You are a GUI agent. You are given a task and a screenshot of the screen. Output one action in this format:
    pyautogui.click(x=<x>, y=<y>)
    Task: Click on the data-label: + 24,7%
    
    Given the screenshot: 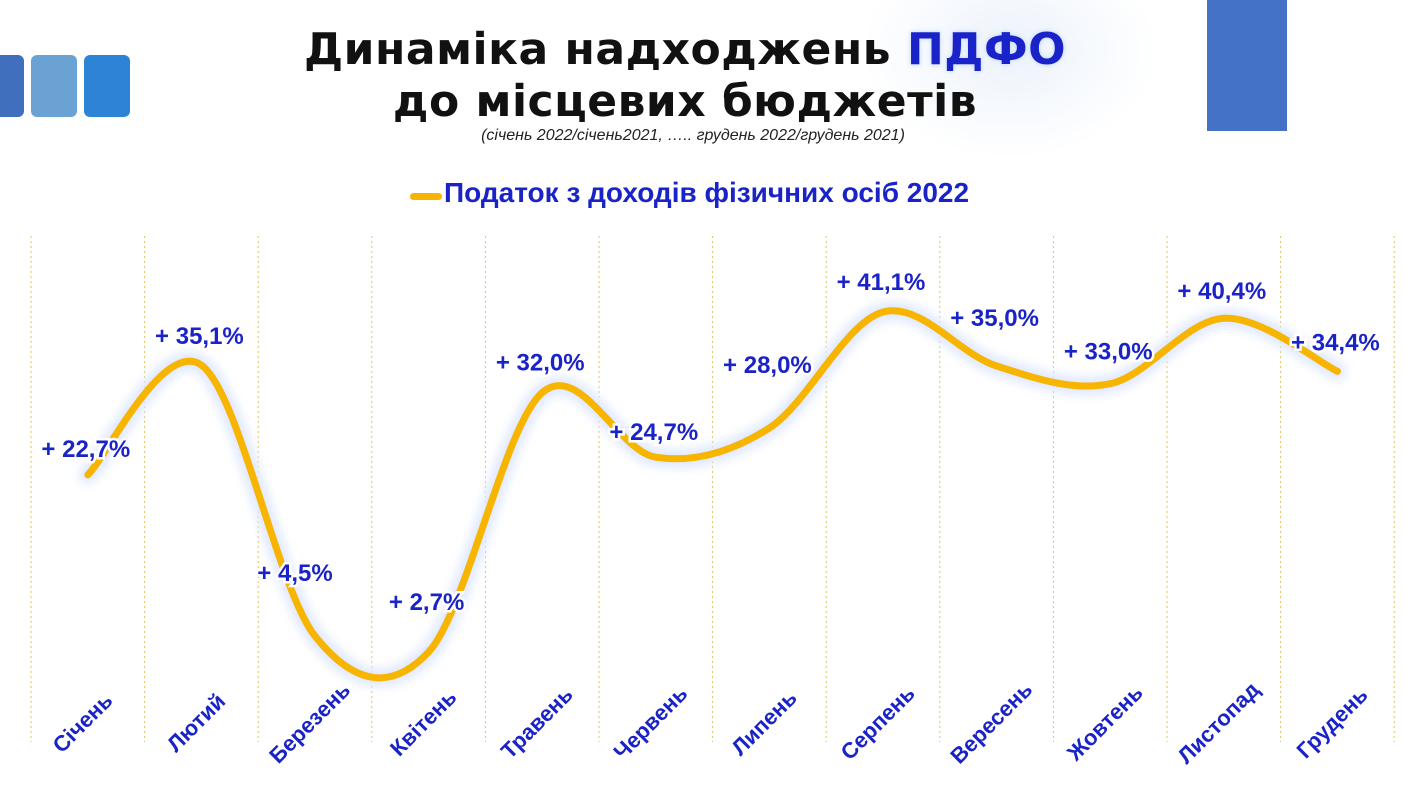 What is the action you would take?
    pyautogui.click(x=653, y=432)
    